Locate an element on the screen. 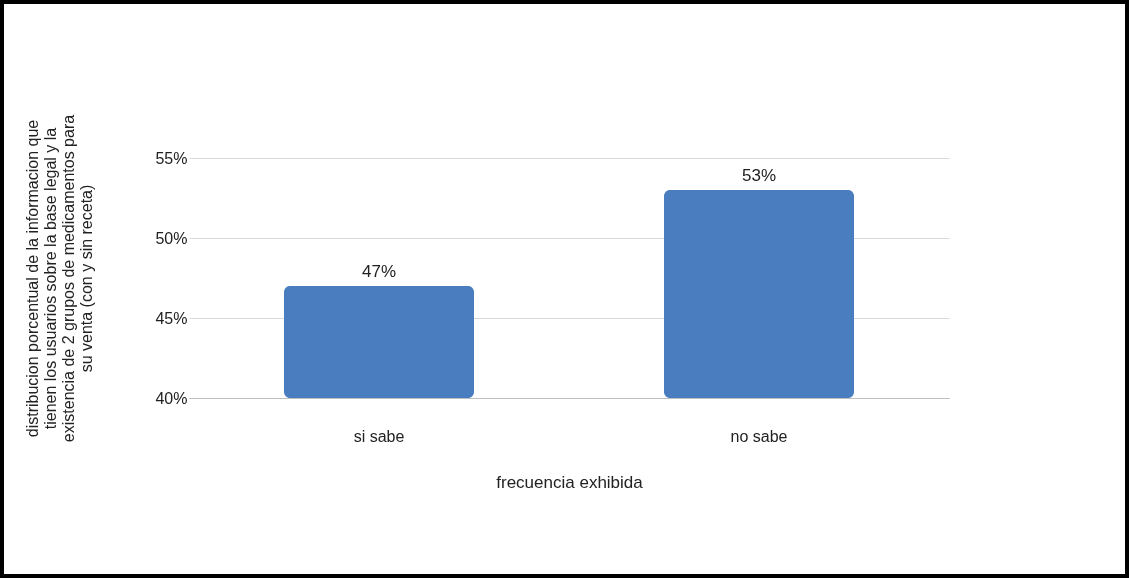 The height and width of the screenshot is (578, 1129). data-label: 47% is located at coordinates (379, 271).